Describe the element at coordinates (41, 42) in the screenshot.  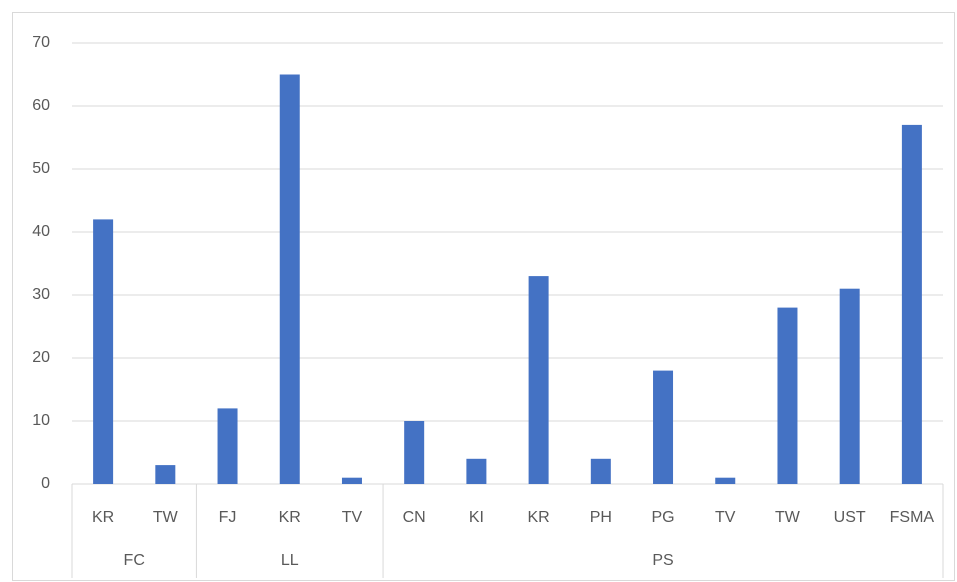
I see `y-tick-label: 70` at that location.